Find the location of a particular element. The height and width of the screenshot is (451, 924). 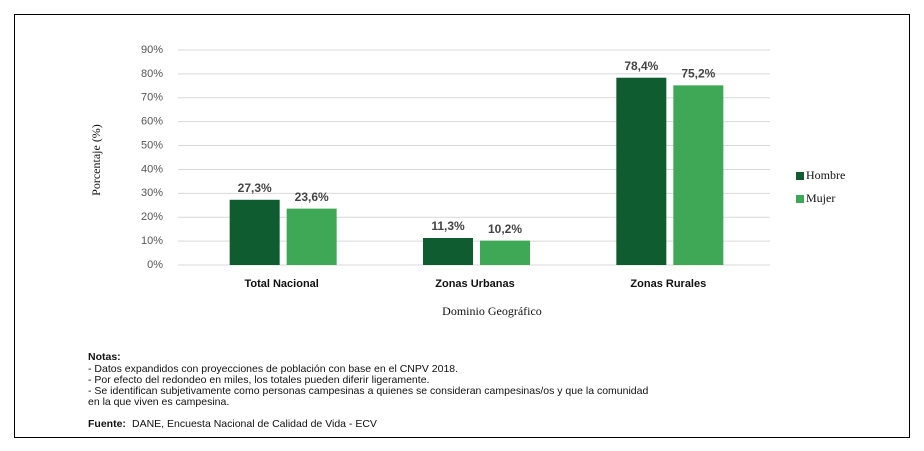

x-tick-label: Total Nacional is located at coordinates (281, 284).